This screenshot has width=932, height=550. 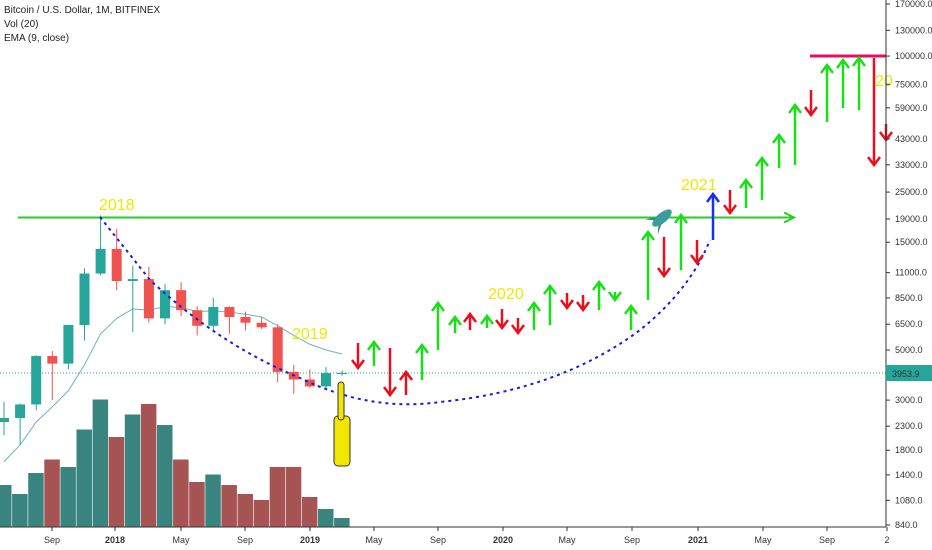 What do you see at coordinates (911, 273) in the screenshot?
I see `price-tick-label: 11000.0` at bounding box center [911, 273].